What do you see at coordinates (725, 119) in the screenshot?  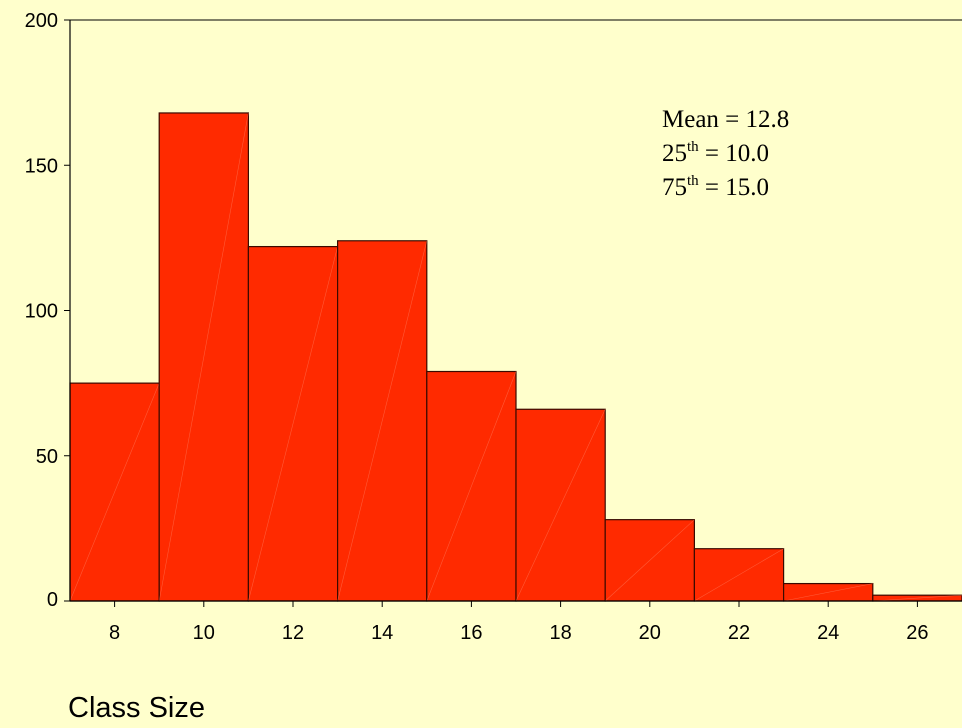 I see `stat-line: Mean = 12.8` at bounding box center [725, 119].